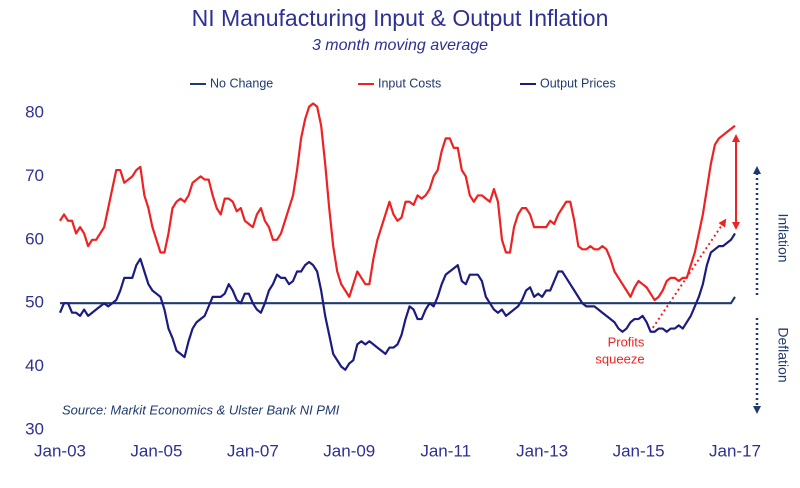 The image size is (800, 488). I want to click on legend-label: No Change, so click(241, 83).